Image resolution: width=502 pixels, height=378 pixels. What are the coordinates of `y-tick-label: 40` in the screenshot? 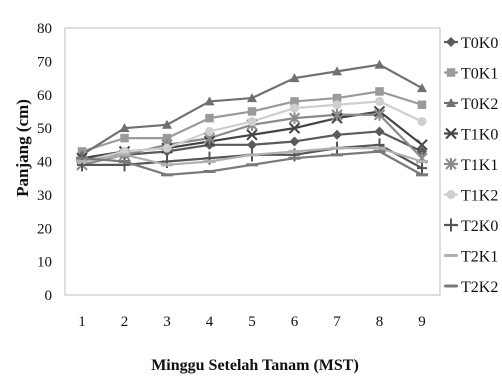 It's located at (44, 163).